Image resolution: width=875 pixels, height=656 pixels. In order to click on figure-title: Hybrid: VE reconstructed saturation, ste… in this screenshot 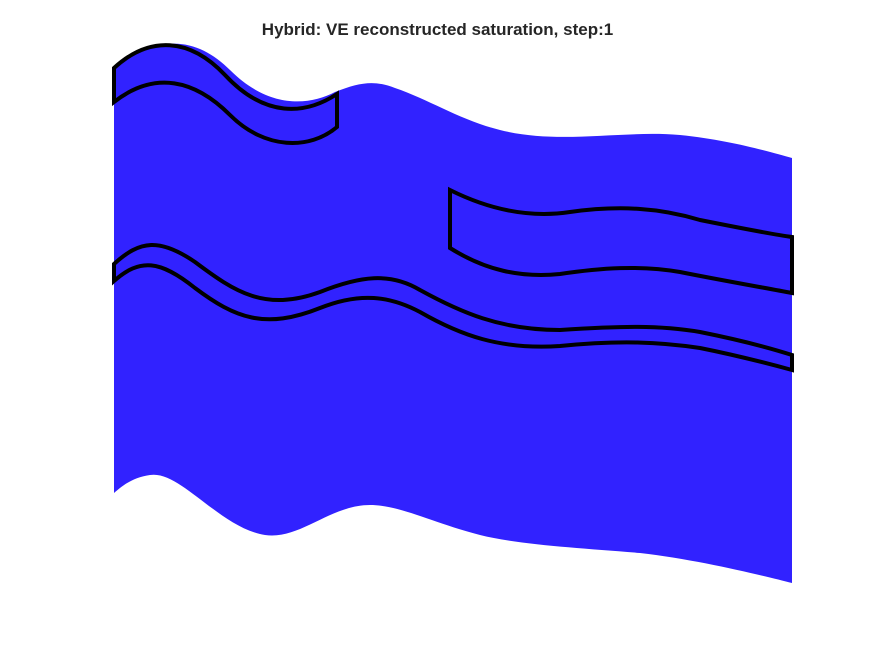, I will do `click(437, 29)`.